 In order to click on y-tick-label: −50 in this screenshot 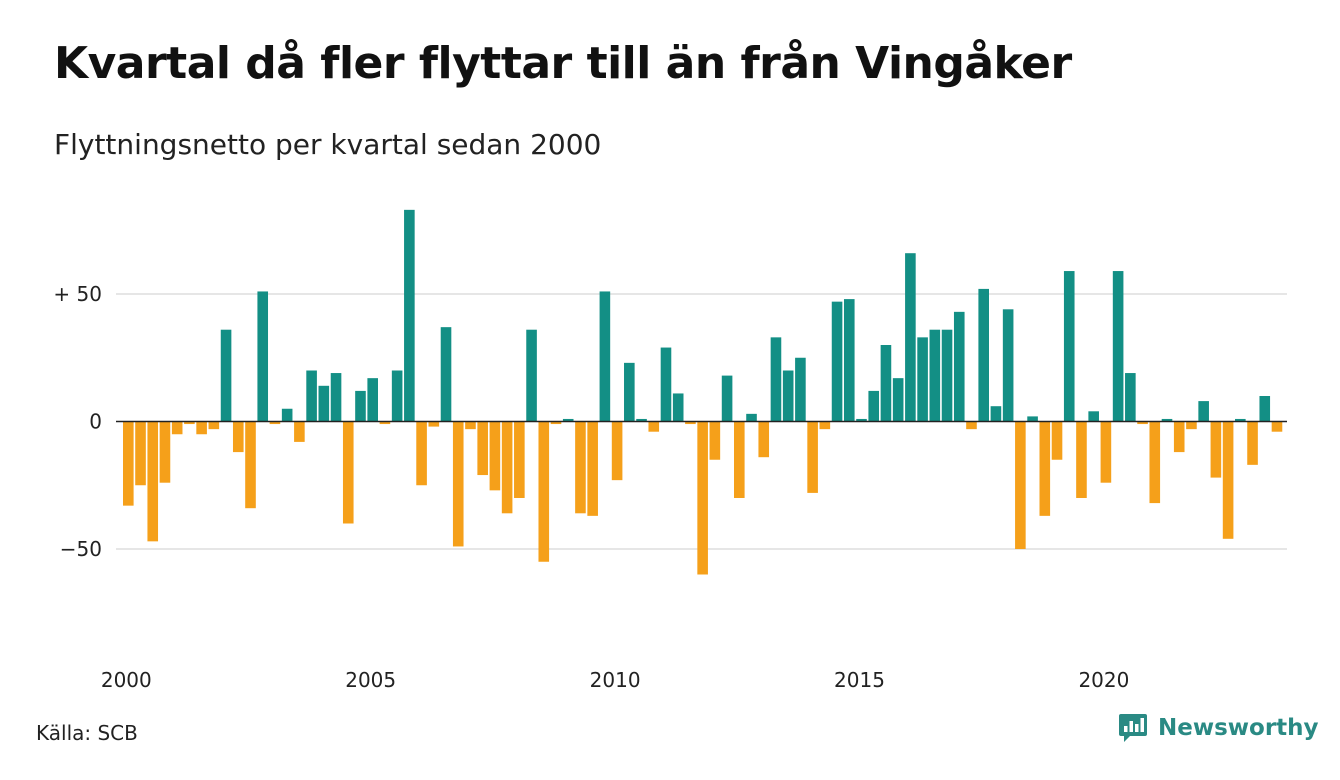, I will do `click(81, 549)`.